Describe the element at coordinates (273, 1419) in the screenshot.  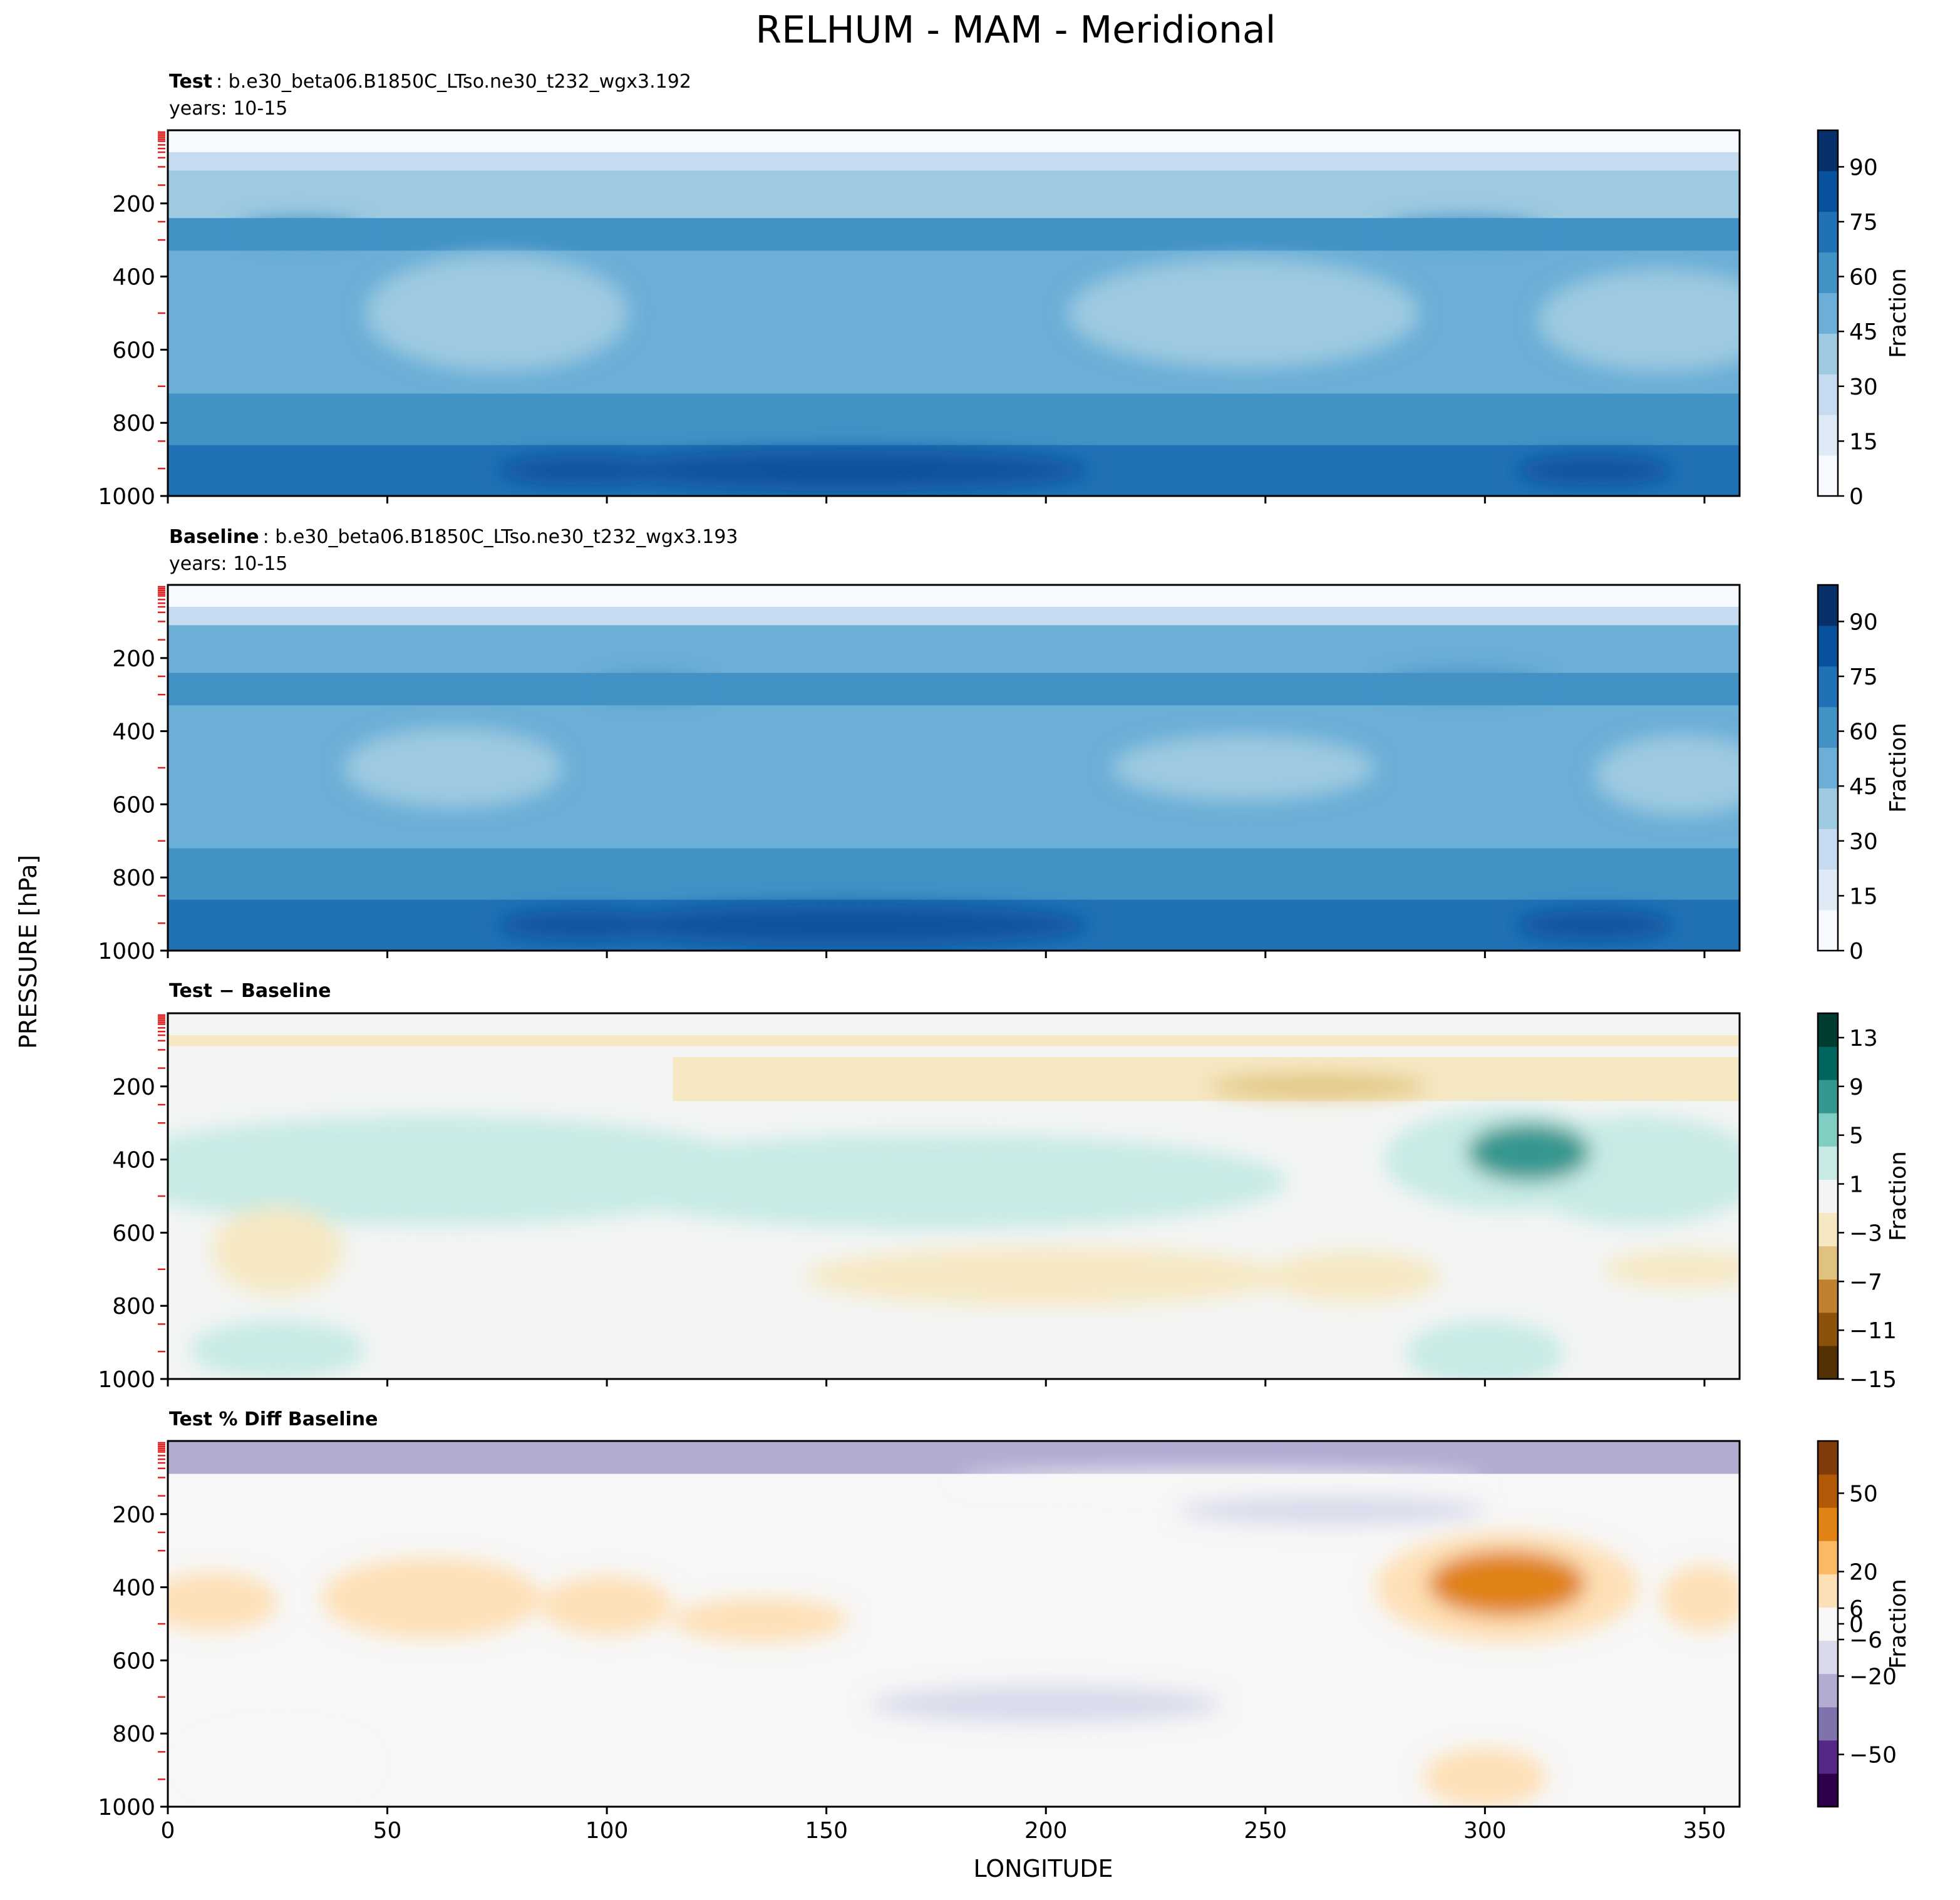
I see `panel-title: Test % Diff Baseline` at that location.